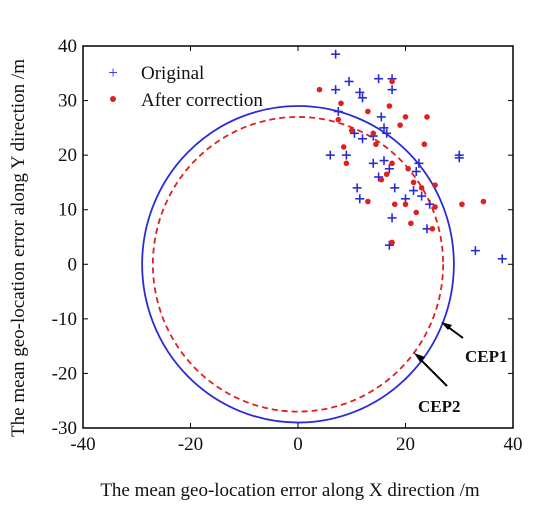 The height and width of the screenshot is (512, 550). What do you see at coordinates (172, 73) in the screenshot?
I see `legend-label-original: Original` at bounding box center [172, 73].